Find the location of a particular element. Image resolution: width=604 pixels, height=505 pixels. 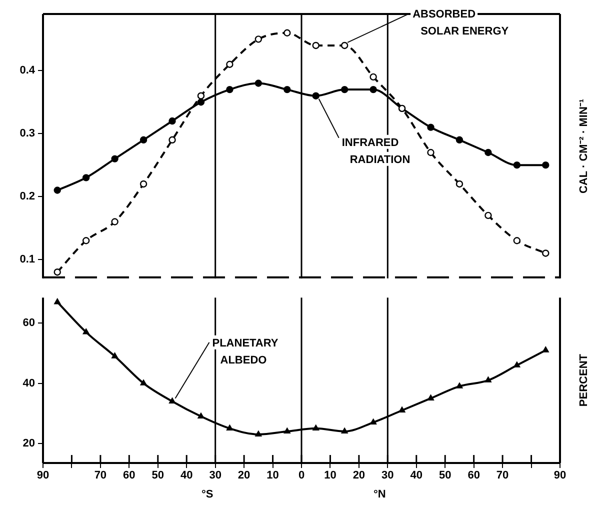

y-tick-label: 0.4 is located at coordinates (28, 70).